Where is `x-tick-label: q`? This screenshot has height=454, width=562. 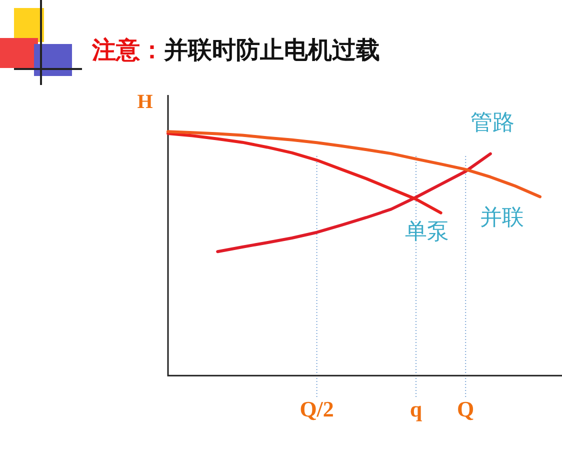
x-tick-label: q is located at coordinates (416, 409).